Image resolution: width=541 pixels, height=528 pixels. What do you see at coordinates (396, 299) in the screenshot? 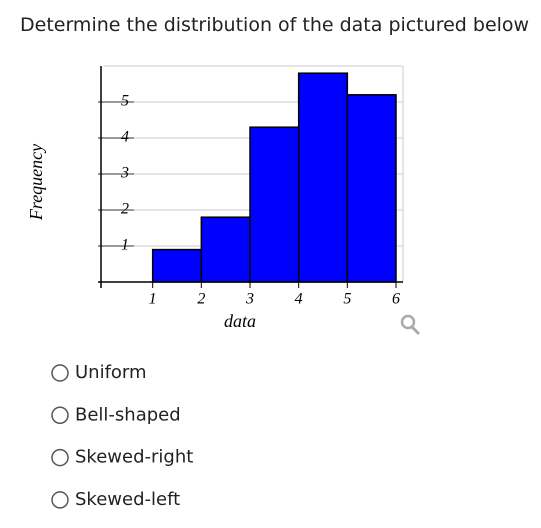
I see `x-tick-label: 6` at bounding box center [396, 299].